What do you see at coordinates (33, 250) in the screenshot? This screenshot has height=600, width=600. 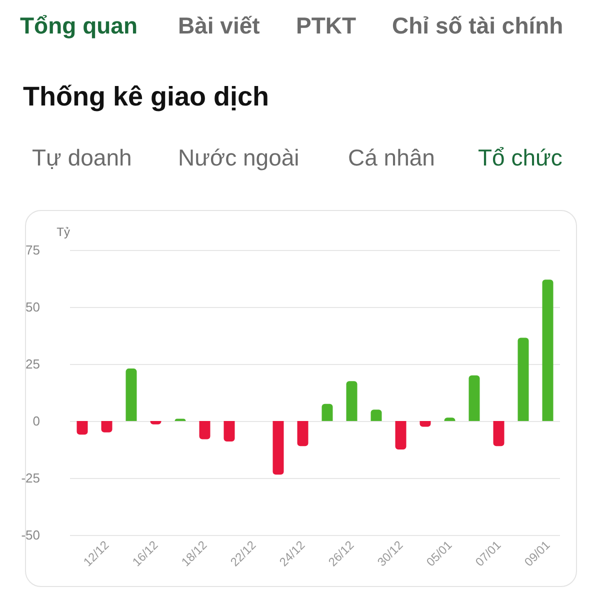 I see `y-tick-label: 75` at bounding box center [33, 250].